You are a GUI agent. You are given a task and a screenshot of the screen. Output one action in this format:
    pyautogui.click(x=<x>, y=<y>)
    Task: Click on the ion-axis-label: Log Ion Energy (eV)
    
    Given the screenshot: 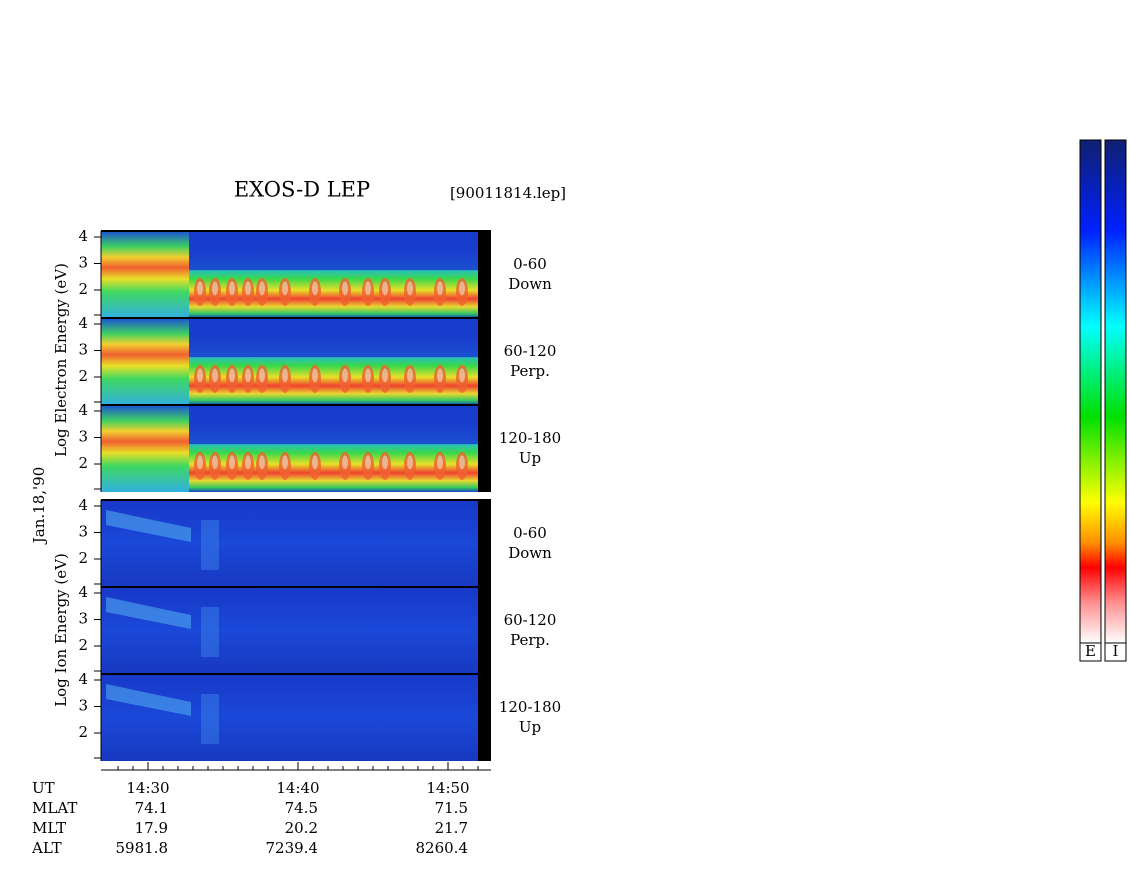 What is the action you would take?
    pyautogui.click(x=61, y=630)
    